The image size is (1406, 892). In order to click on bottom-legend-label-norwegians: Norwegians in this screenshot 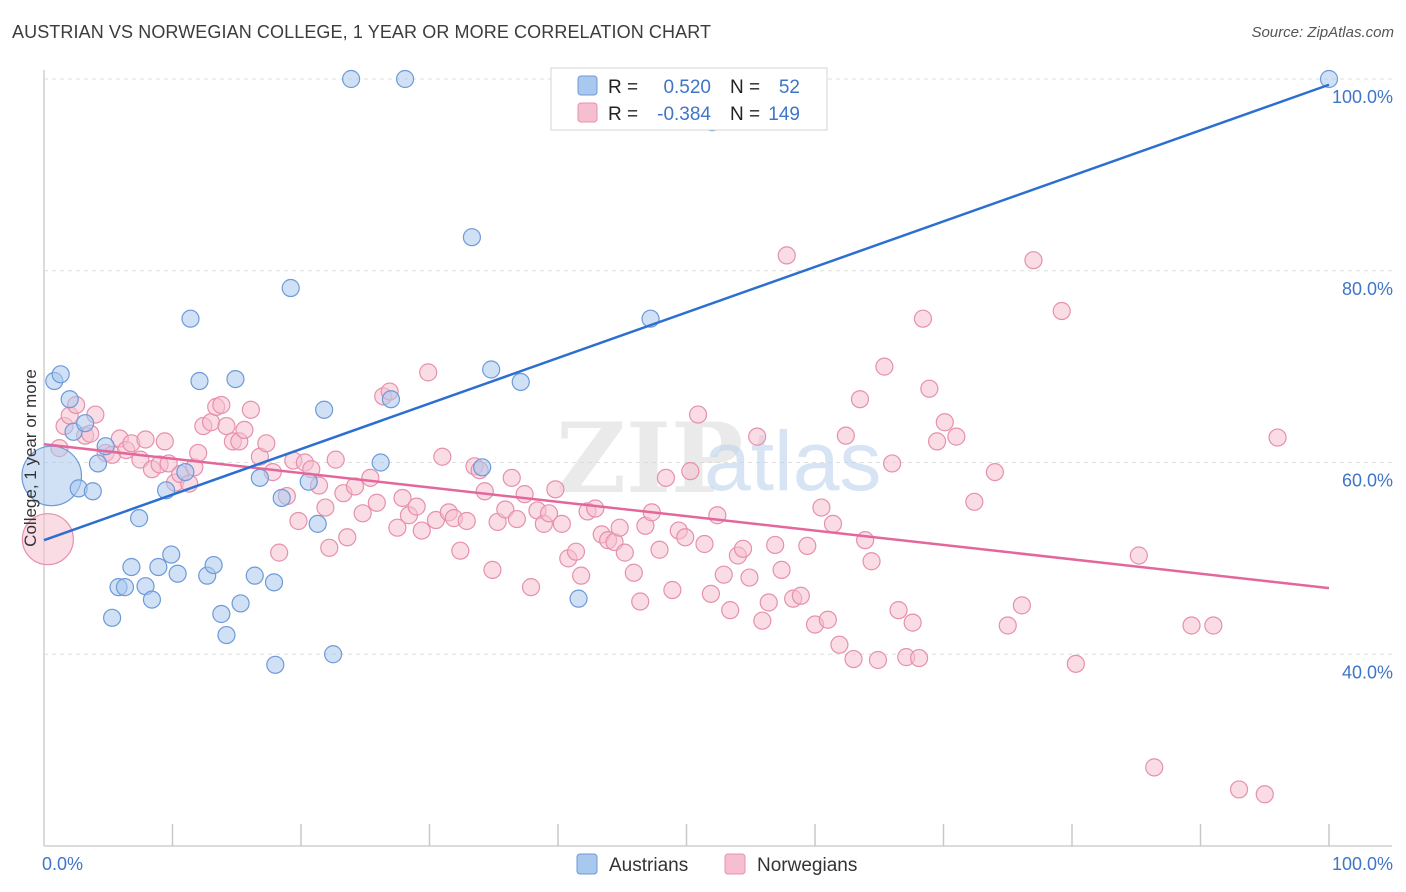, I will do `click(807, 865)`.